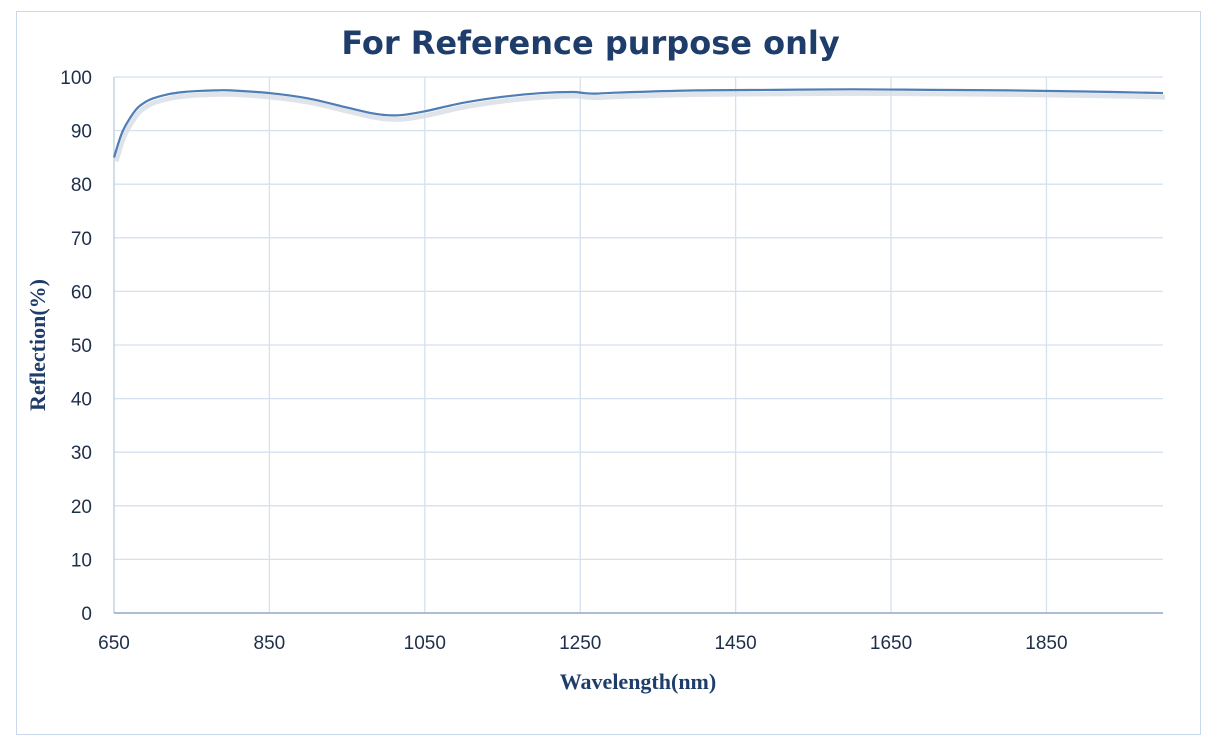  I want to click on y-tick-label: 30, so click(81, 453).